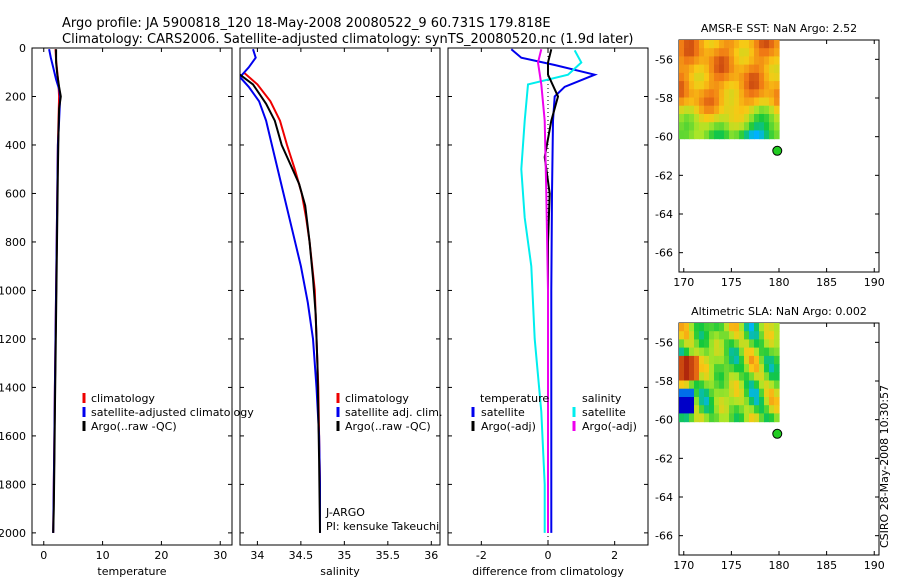 The image size is (900, 580). What do you see at coordinates (664, 497) in the screenshot?
I see `sla_map-ytick-label: -64` at bounding box center [664, 497].